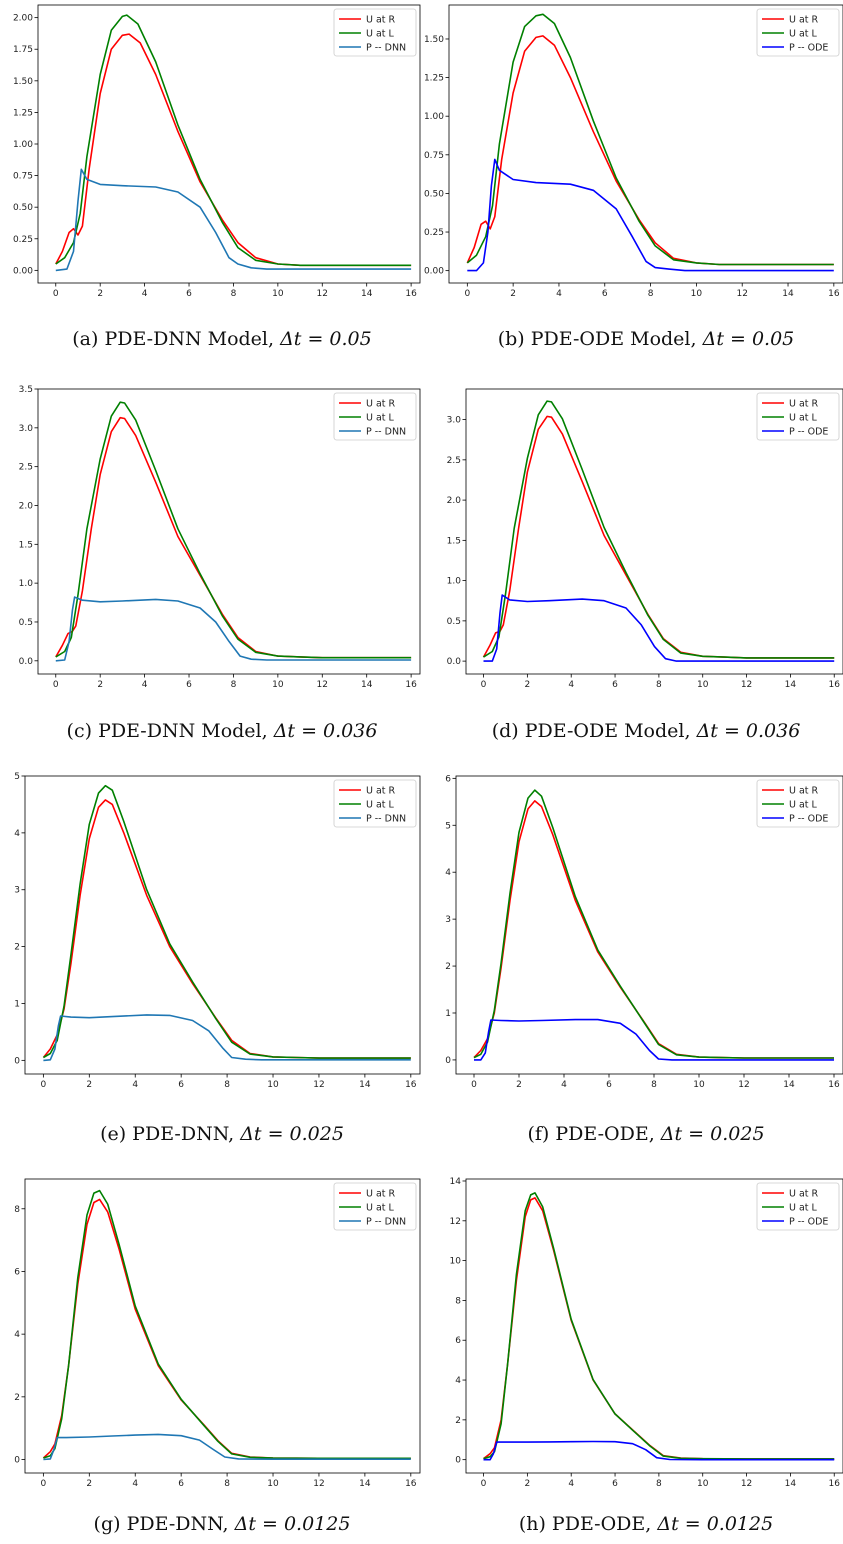 This screenshot has height=1544, width=843. What do you see at coordinates (386, 432) in the screenshot?
I see `legend-label: P -- DNN` at bounding box center [386, 432].